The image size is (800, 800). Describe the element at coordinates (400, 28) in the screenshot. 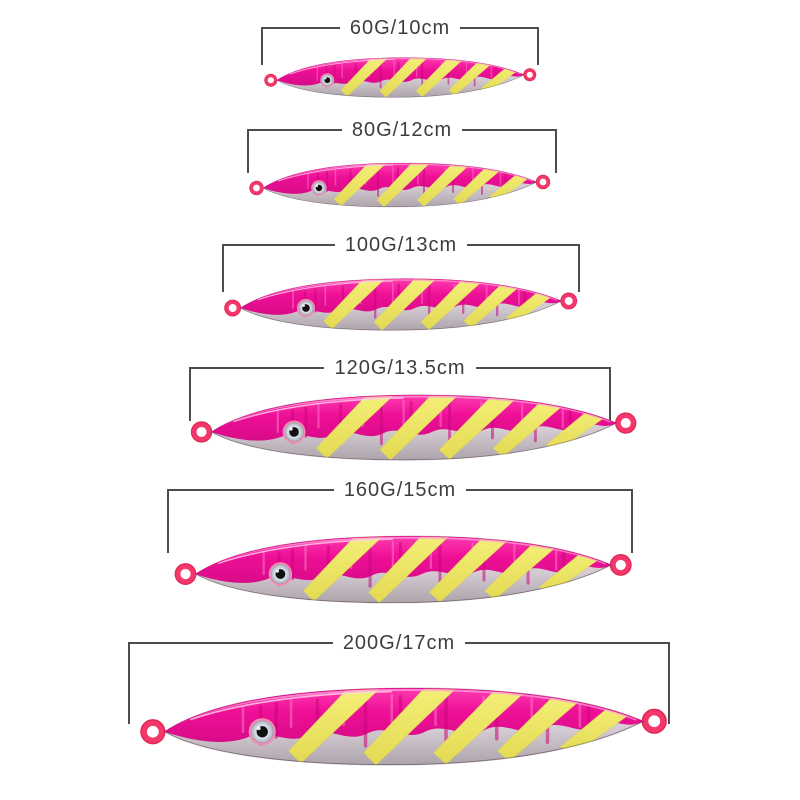

I see `size-label-60g: 60G/10cm` at that location.